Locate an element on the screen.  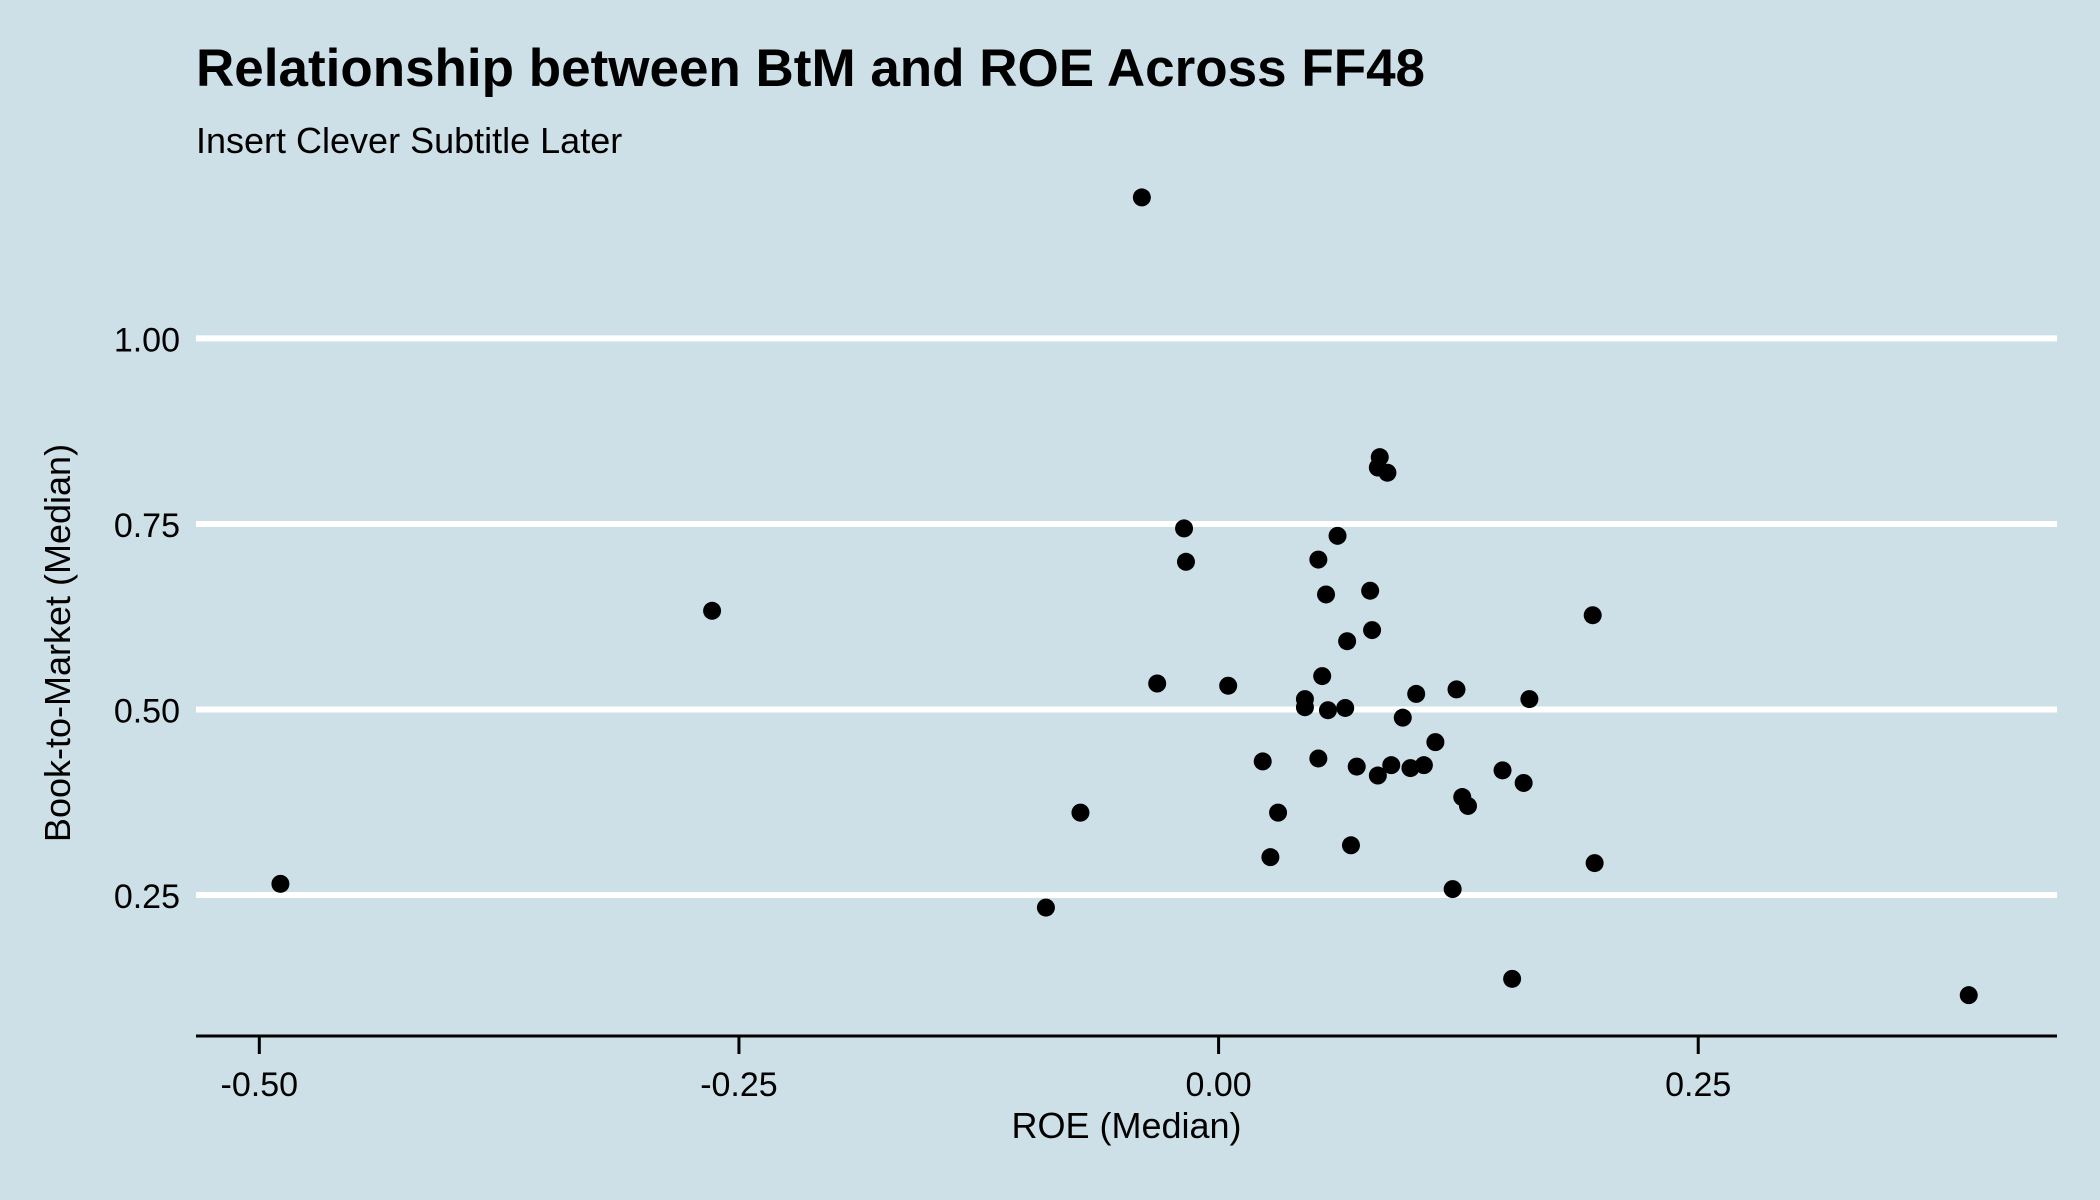
chart-subtitle: Insert Clever Subtitle Later is located at coordinates (409, 140).